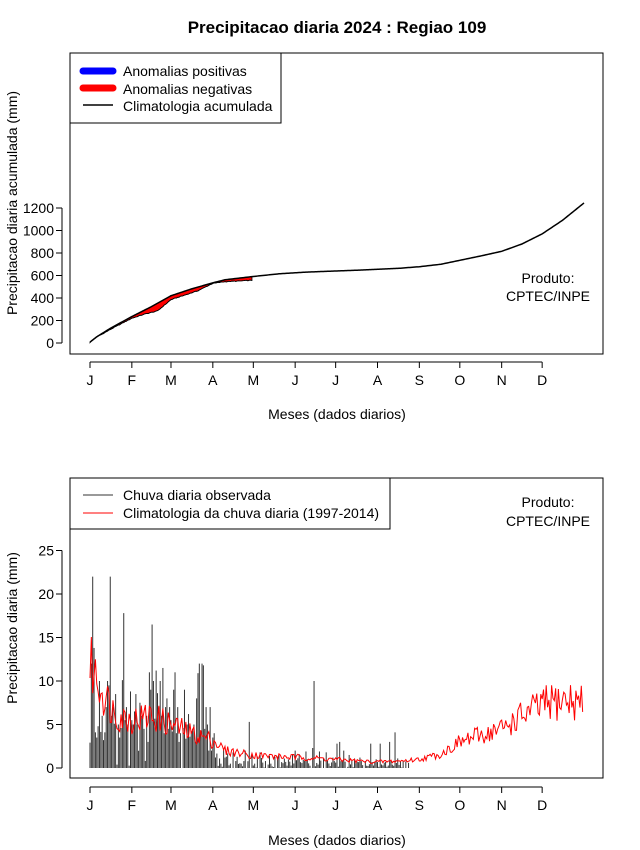  What do you see at coordinates (12, 203) in the screenshot?
I see `accumulated-y-axis-label: Precipitacao diaria acumulada (mm)` at bounding box center [12, 203].